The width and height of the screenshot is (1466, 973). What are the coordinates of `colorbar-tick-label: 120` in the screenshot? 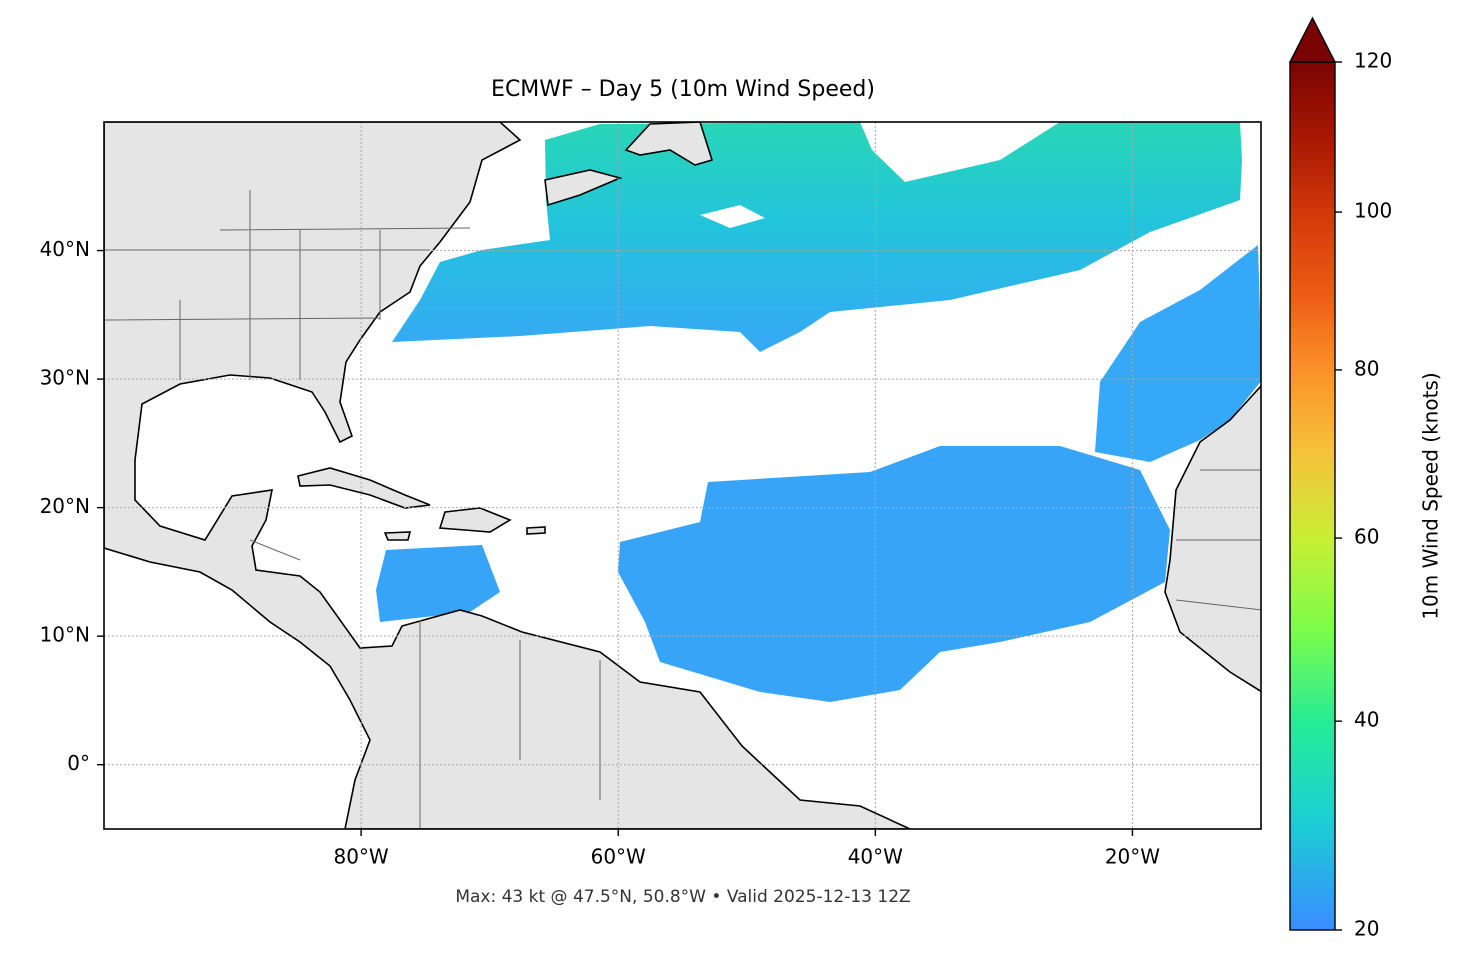 It's located at (1373, 61).